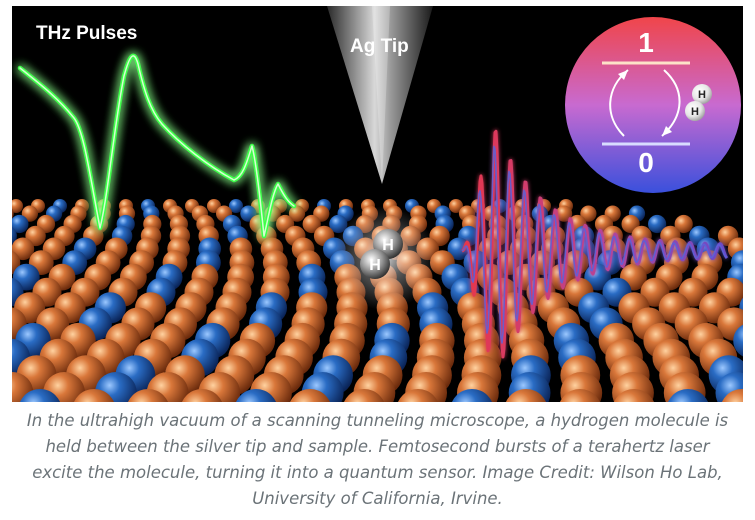 Image resolution: width=755 pixels, height=520 pixels. I want to click on silver-tip, so click(380, 95).